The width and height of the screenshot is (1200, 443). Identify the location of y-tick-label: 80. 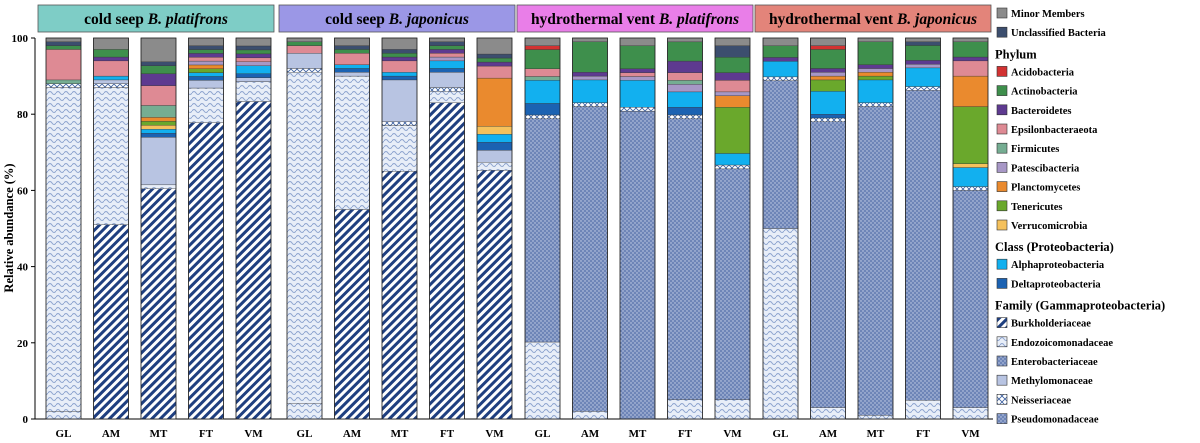
(23, 115).